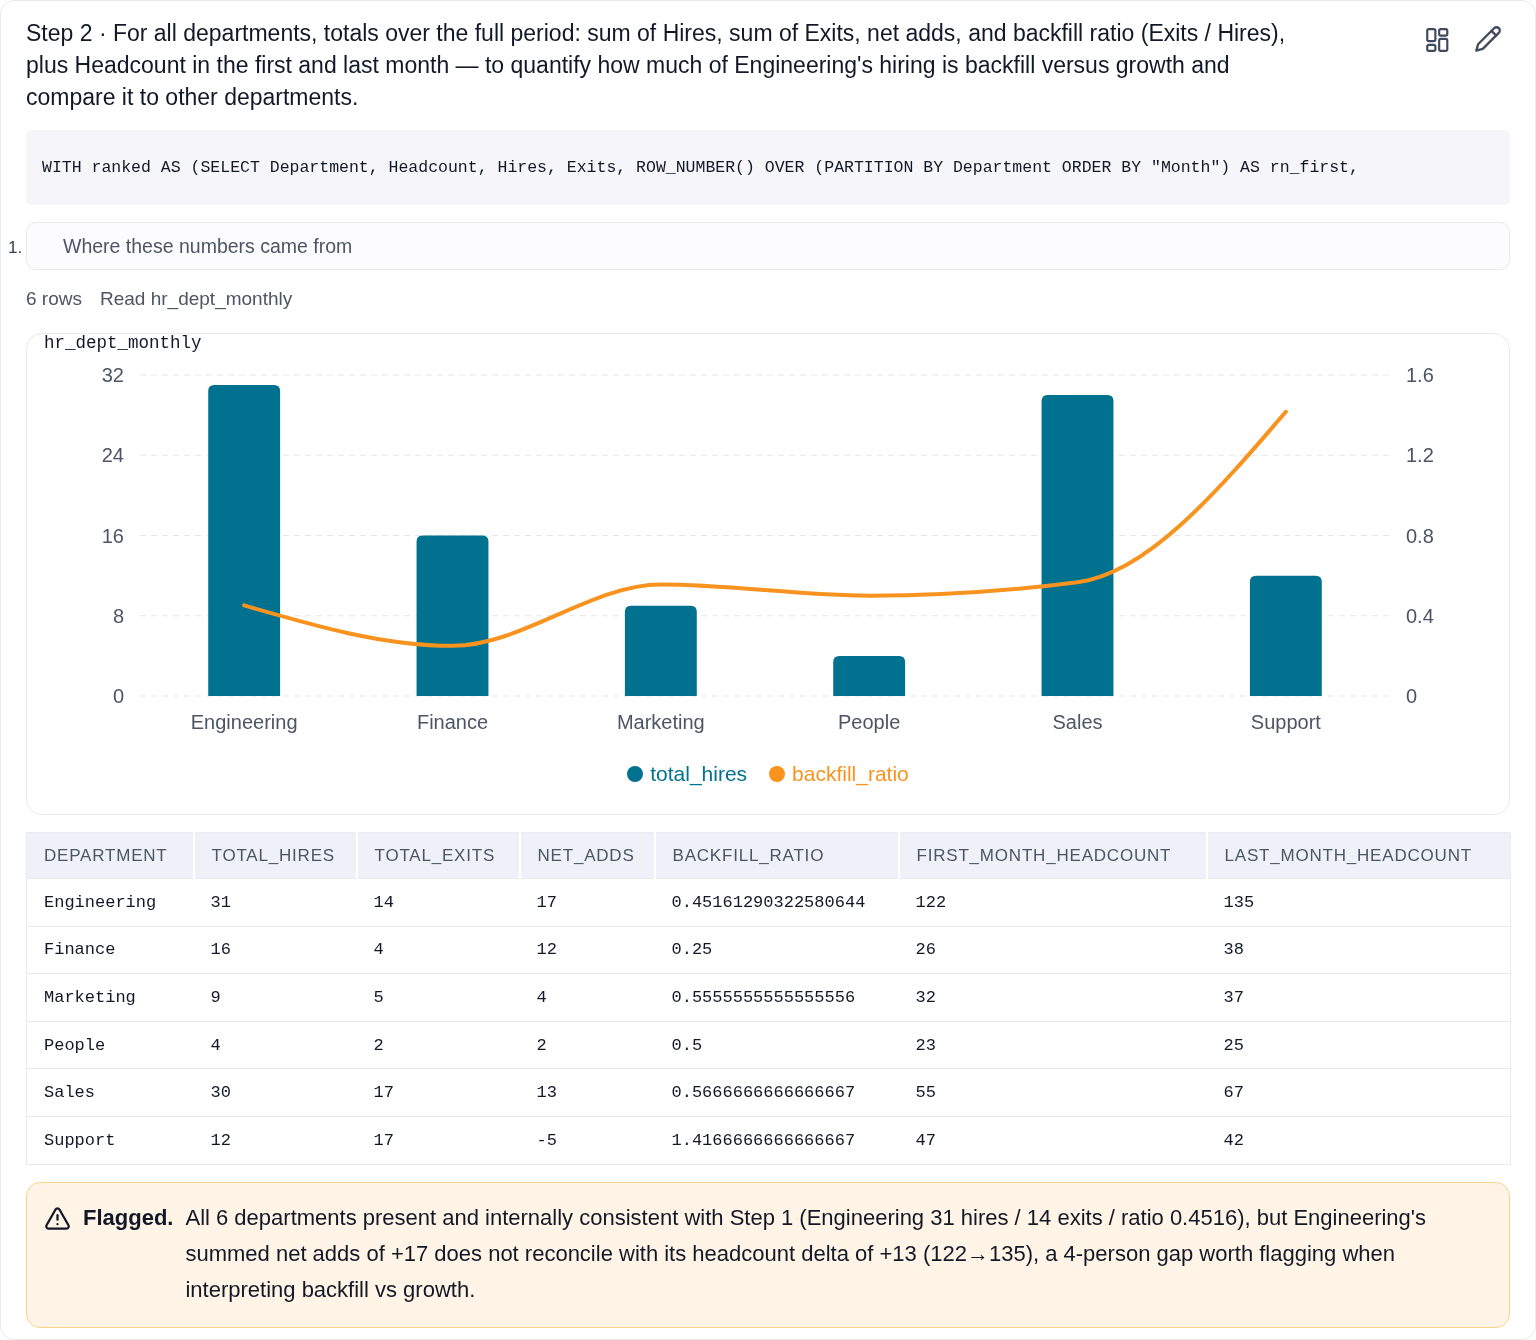  What do you see at coordinates (546, 1093) in the screenshot?
I see `data-label: 13` at bounding box center [546, 1093].